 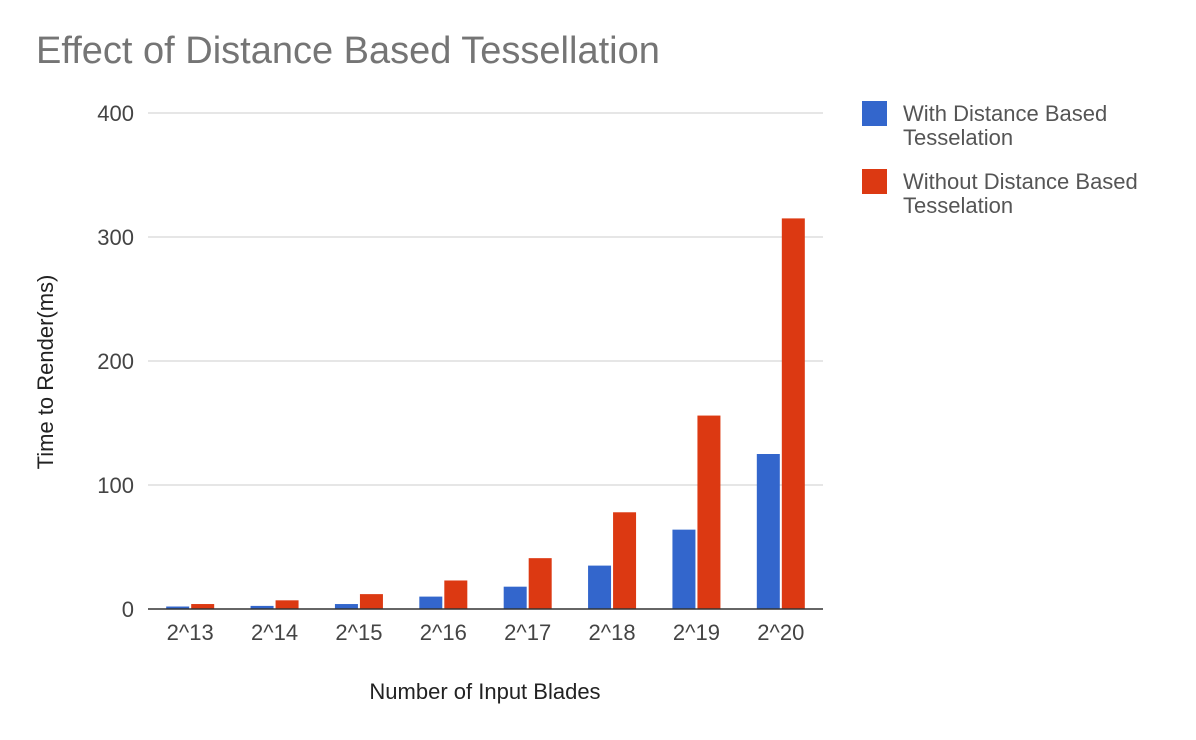 I want to click on y-axis-title: Time to Render(ms), so click(x=45, y=372).